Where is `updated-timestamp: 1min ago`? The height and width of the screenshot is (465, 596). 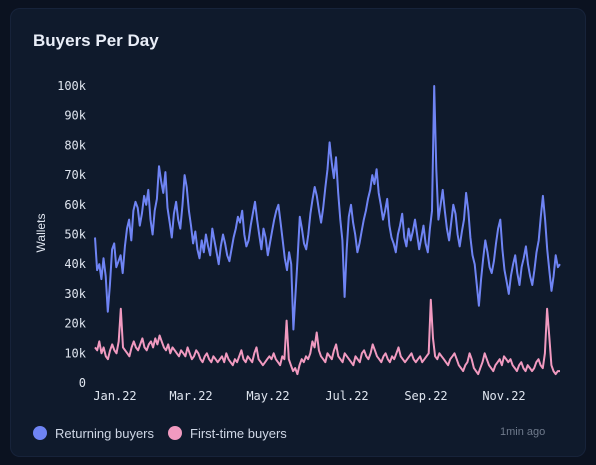
updated-timestamp: 1min ago is located at coordinates (523, 432).